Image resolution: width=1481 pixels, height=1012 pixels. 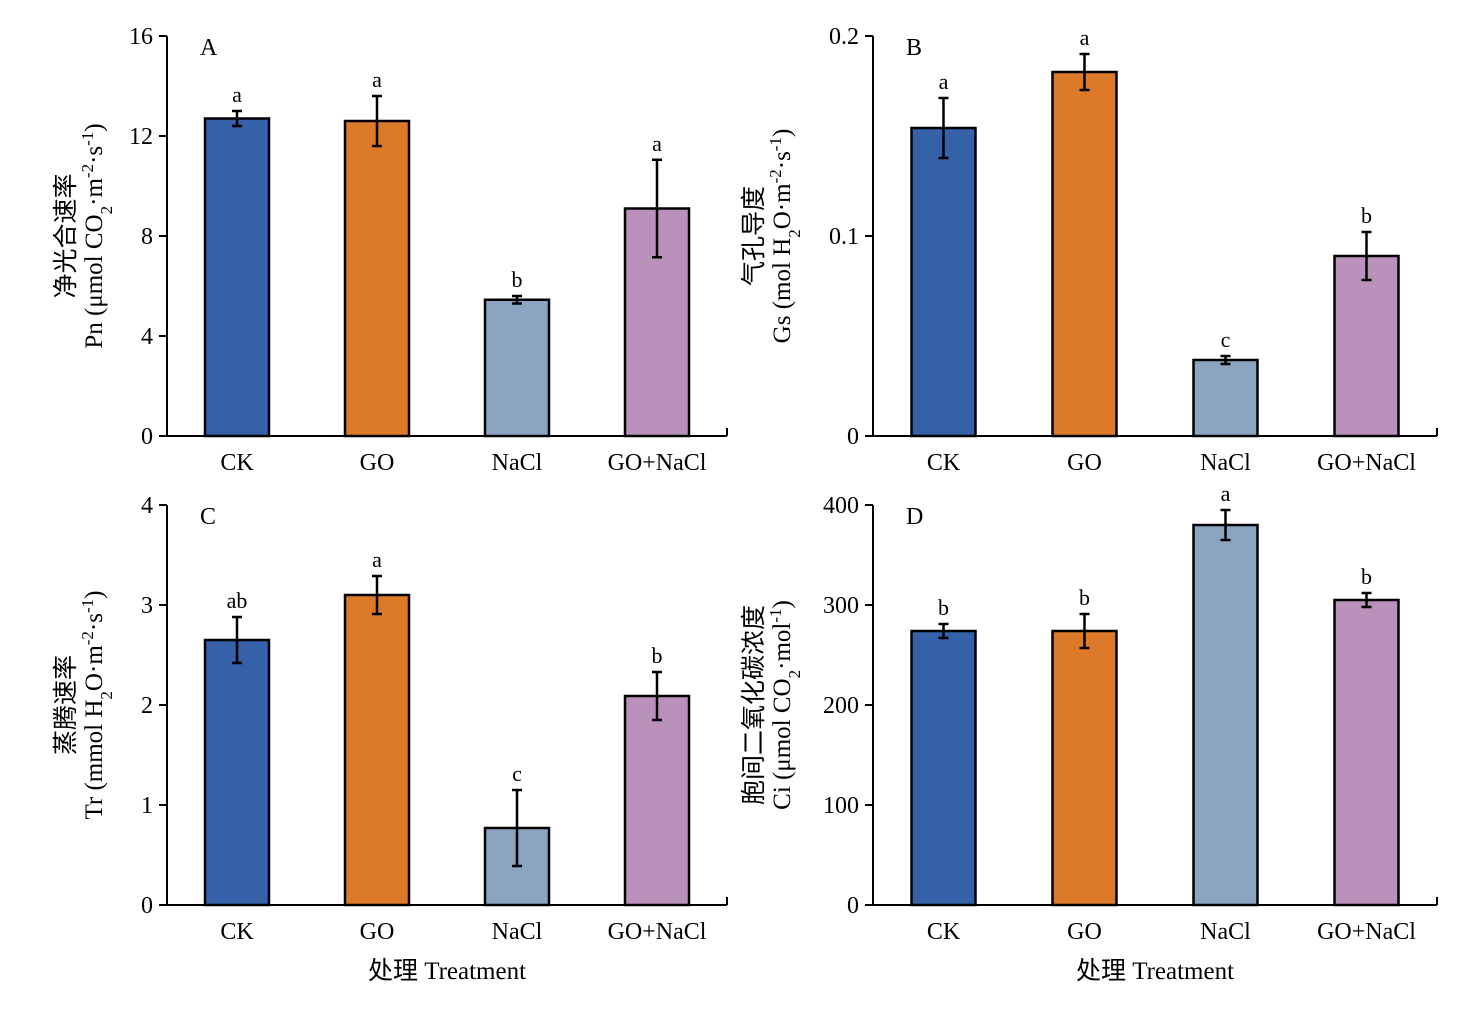 I want to click on y-tick-label: 3, so click(x=147, y=606).